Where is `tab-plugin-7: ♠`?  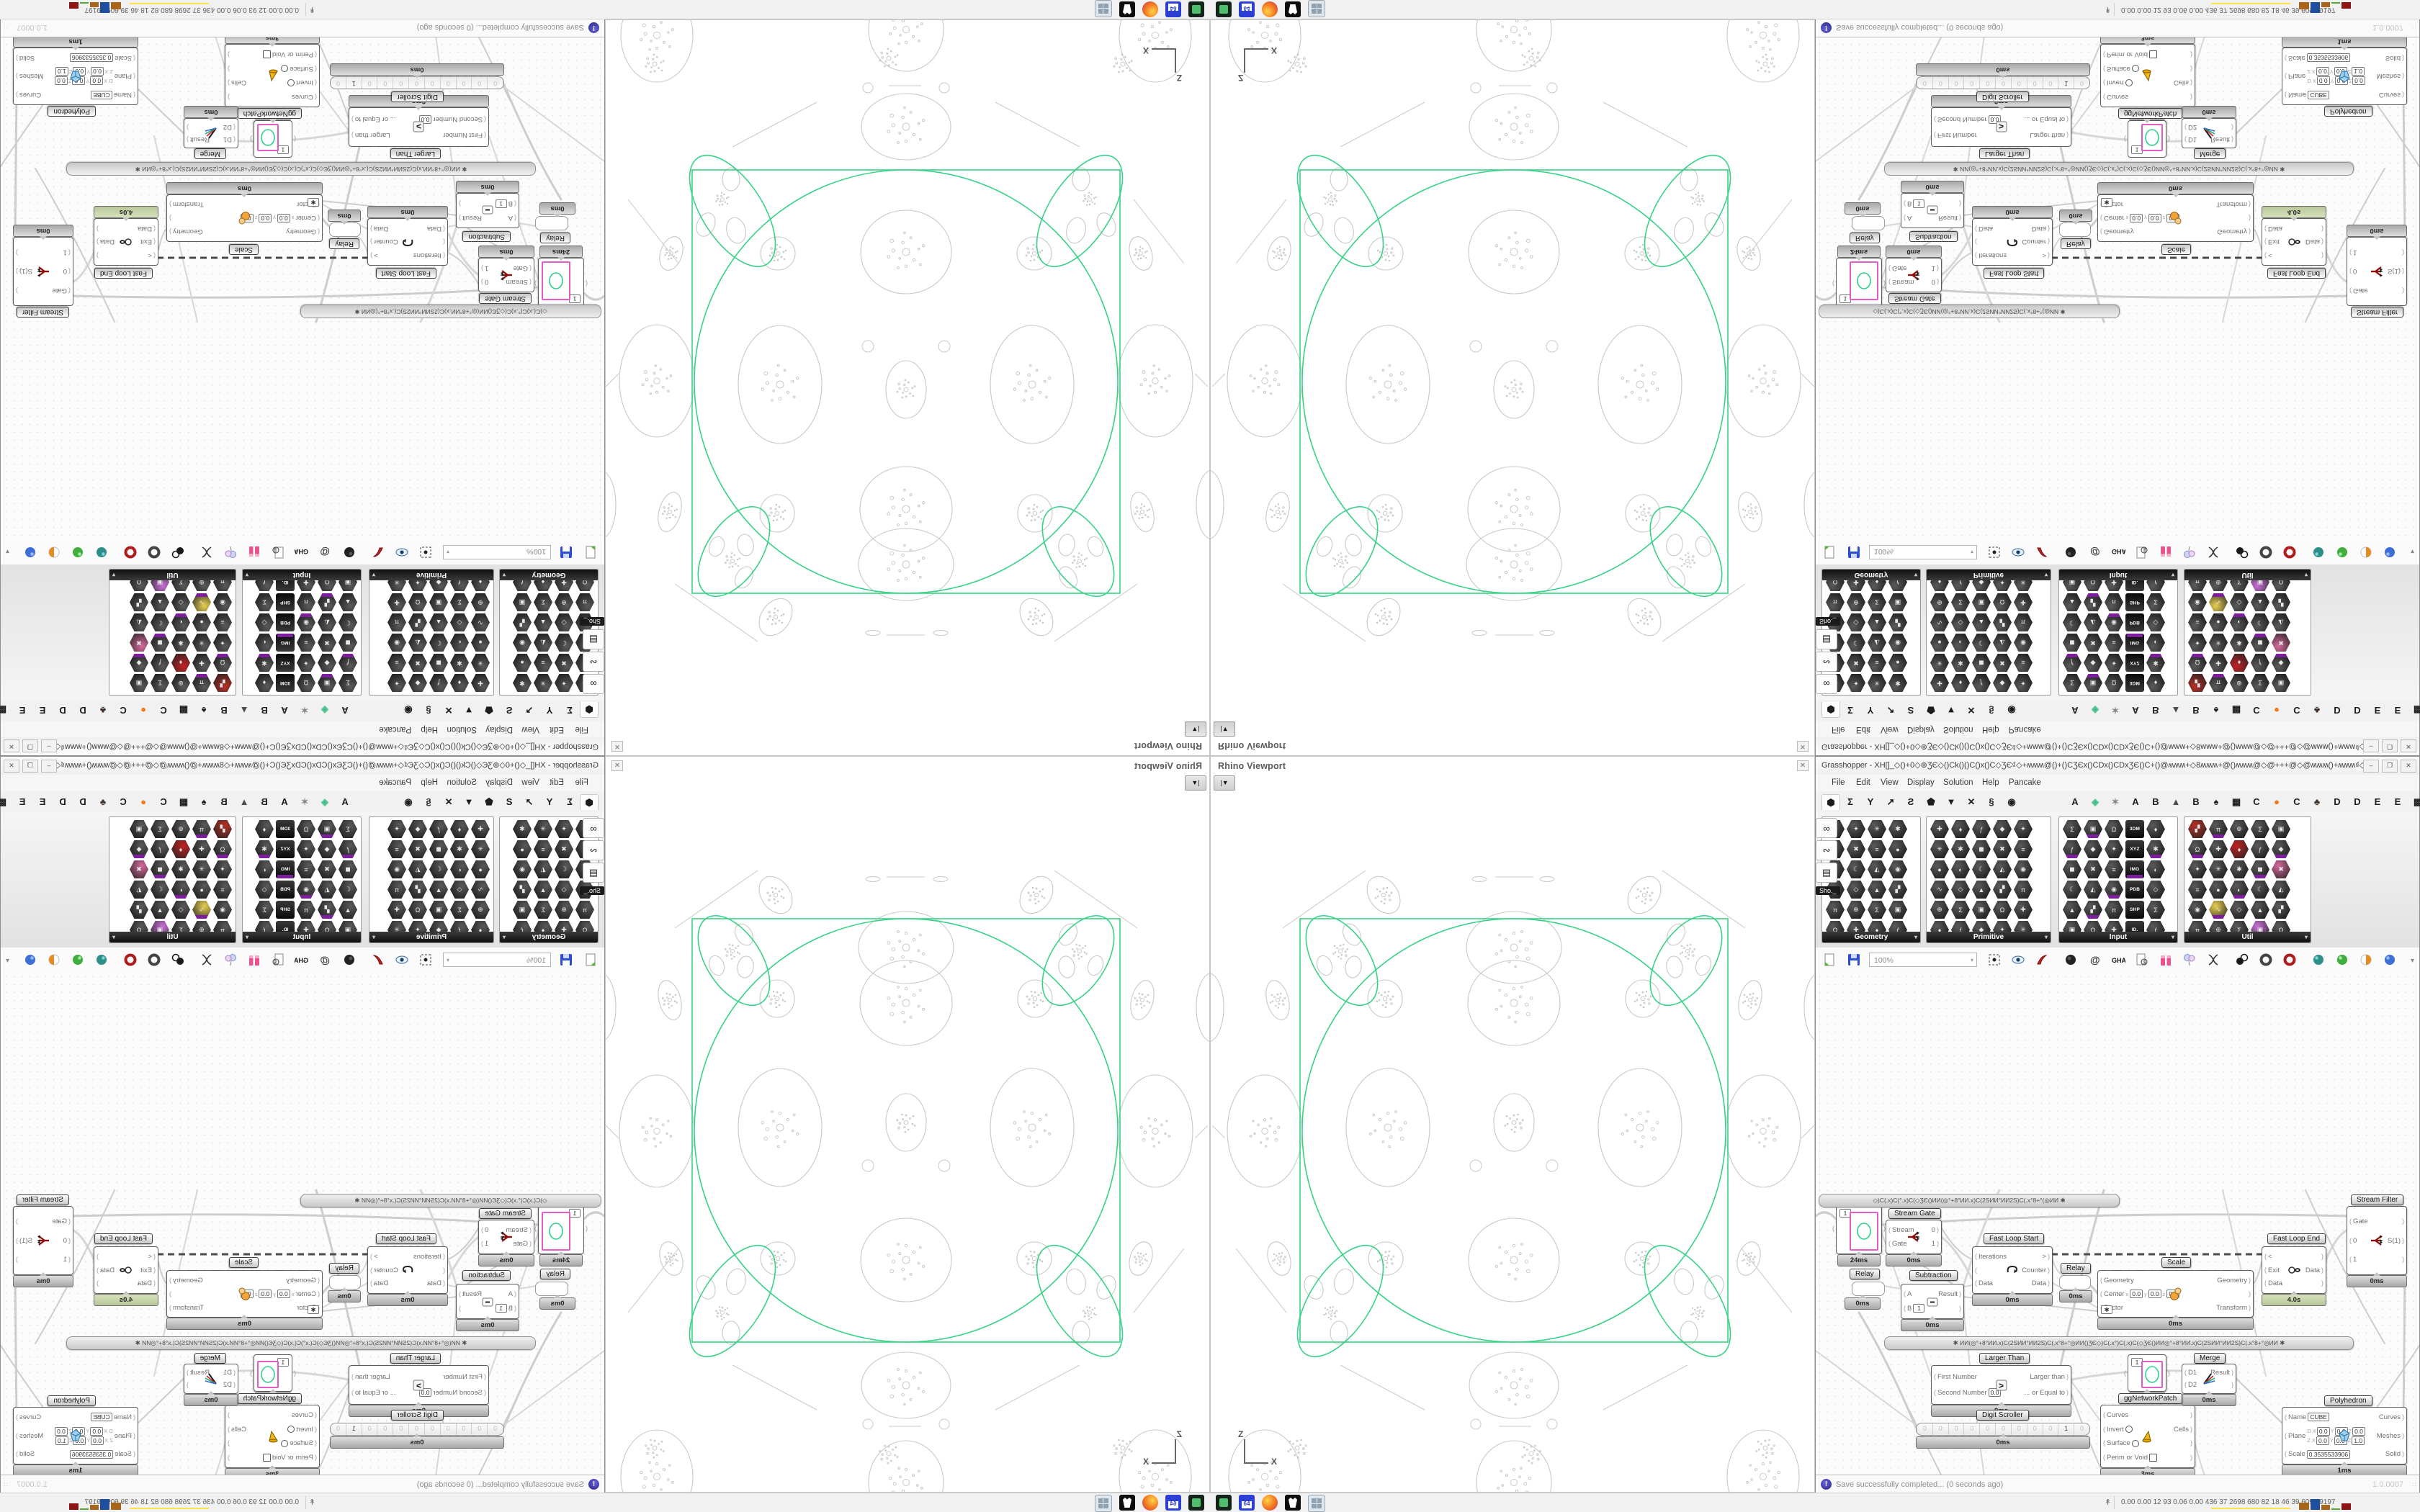
tab-plugin-7: ♠ is located at coordinates (204, 710).